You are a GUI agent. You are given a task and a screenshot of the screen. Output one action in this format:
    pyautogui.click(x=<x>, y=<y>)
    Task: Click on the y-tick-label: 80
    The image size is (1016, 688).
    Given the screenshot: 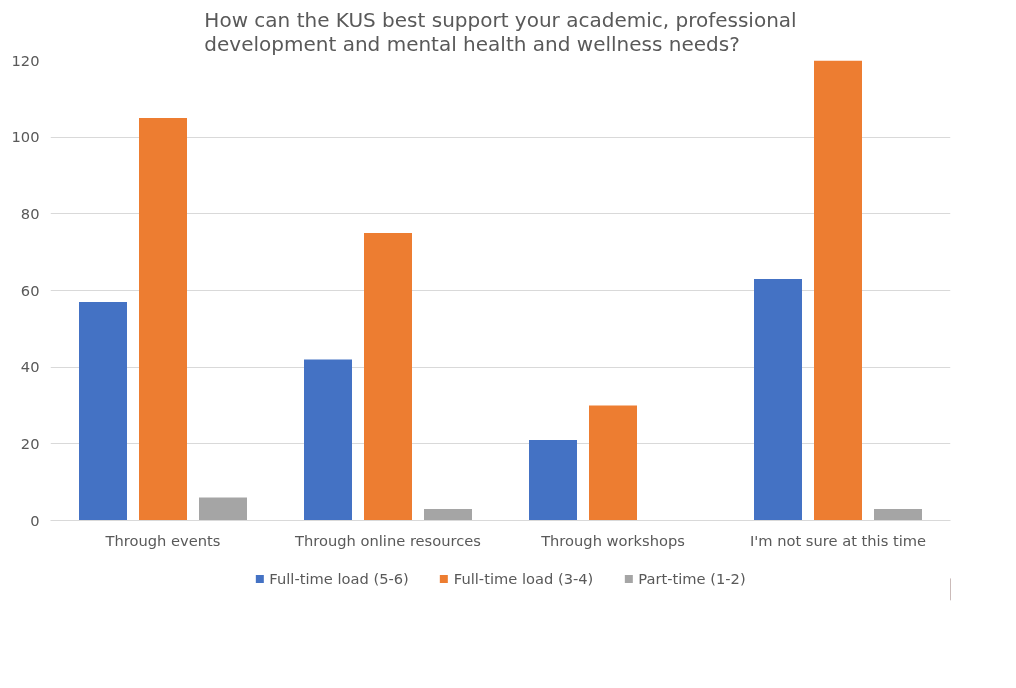 What is the action you would take?
    pyautogui.click(x=30, y=213)
    